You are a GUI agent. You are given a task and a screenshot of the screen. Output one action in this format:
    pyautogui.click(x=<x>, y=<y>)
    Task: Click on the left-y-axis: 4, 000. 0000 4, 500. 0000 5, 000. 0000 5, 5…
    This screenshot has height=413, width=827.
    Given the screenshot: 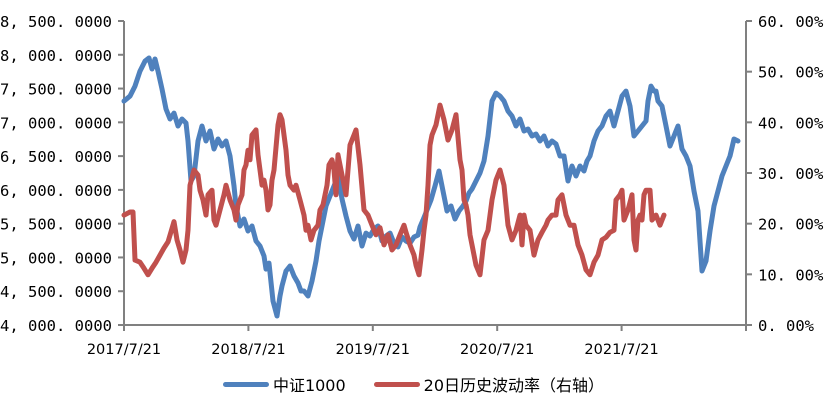 What is the action you would take?
    pyautogui.click(x=62, y=174)
    